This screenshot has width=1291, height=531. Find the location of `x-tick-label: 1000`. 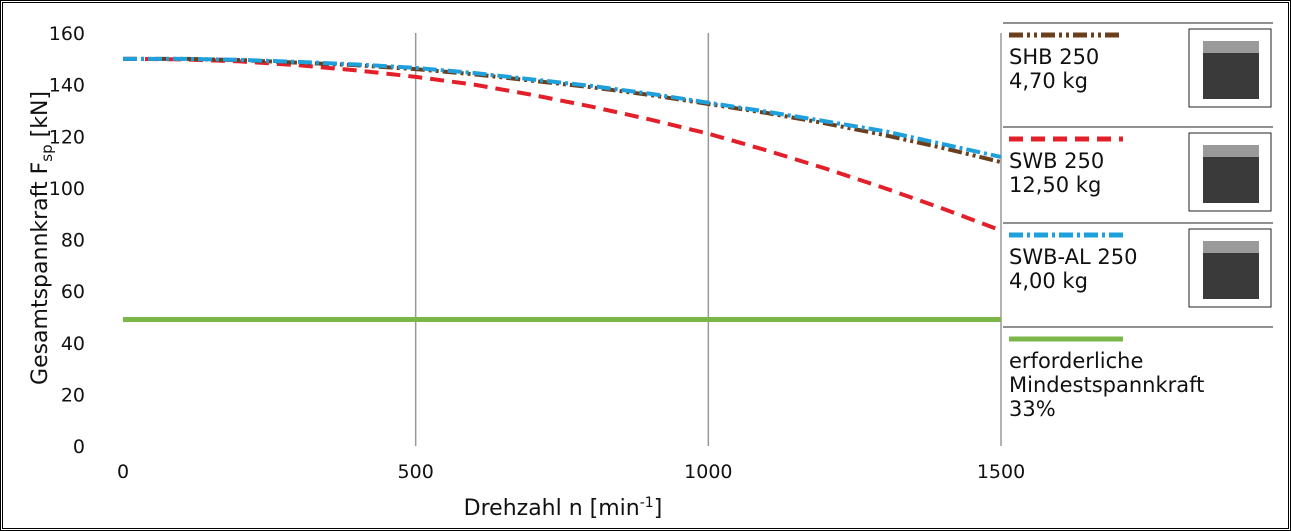

x-tick-label: 1000 is located at coordinates (708, 472).